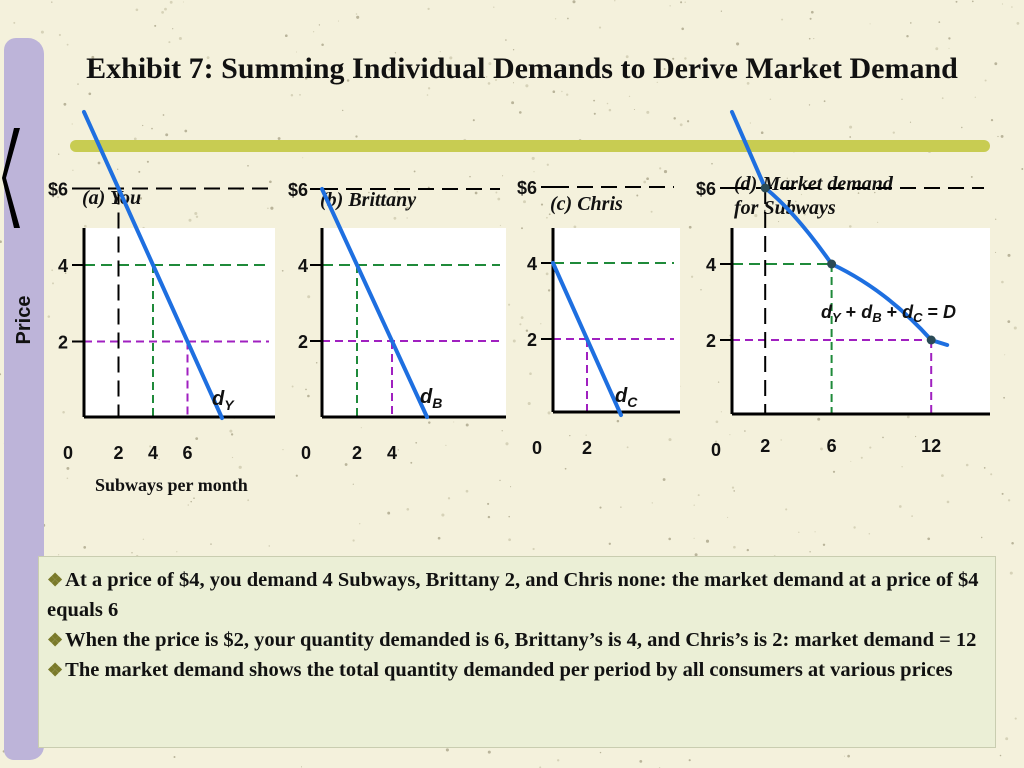  I want to click on y-axis-title: Price, so click(24, 320).